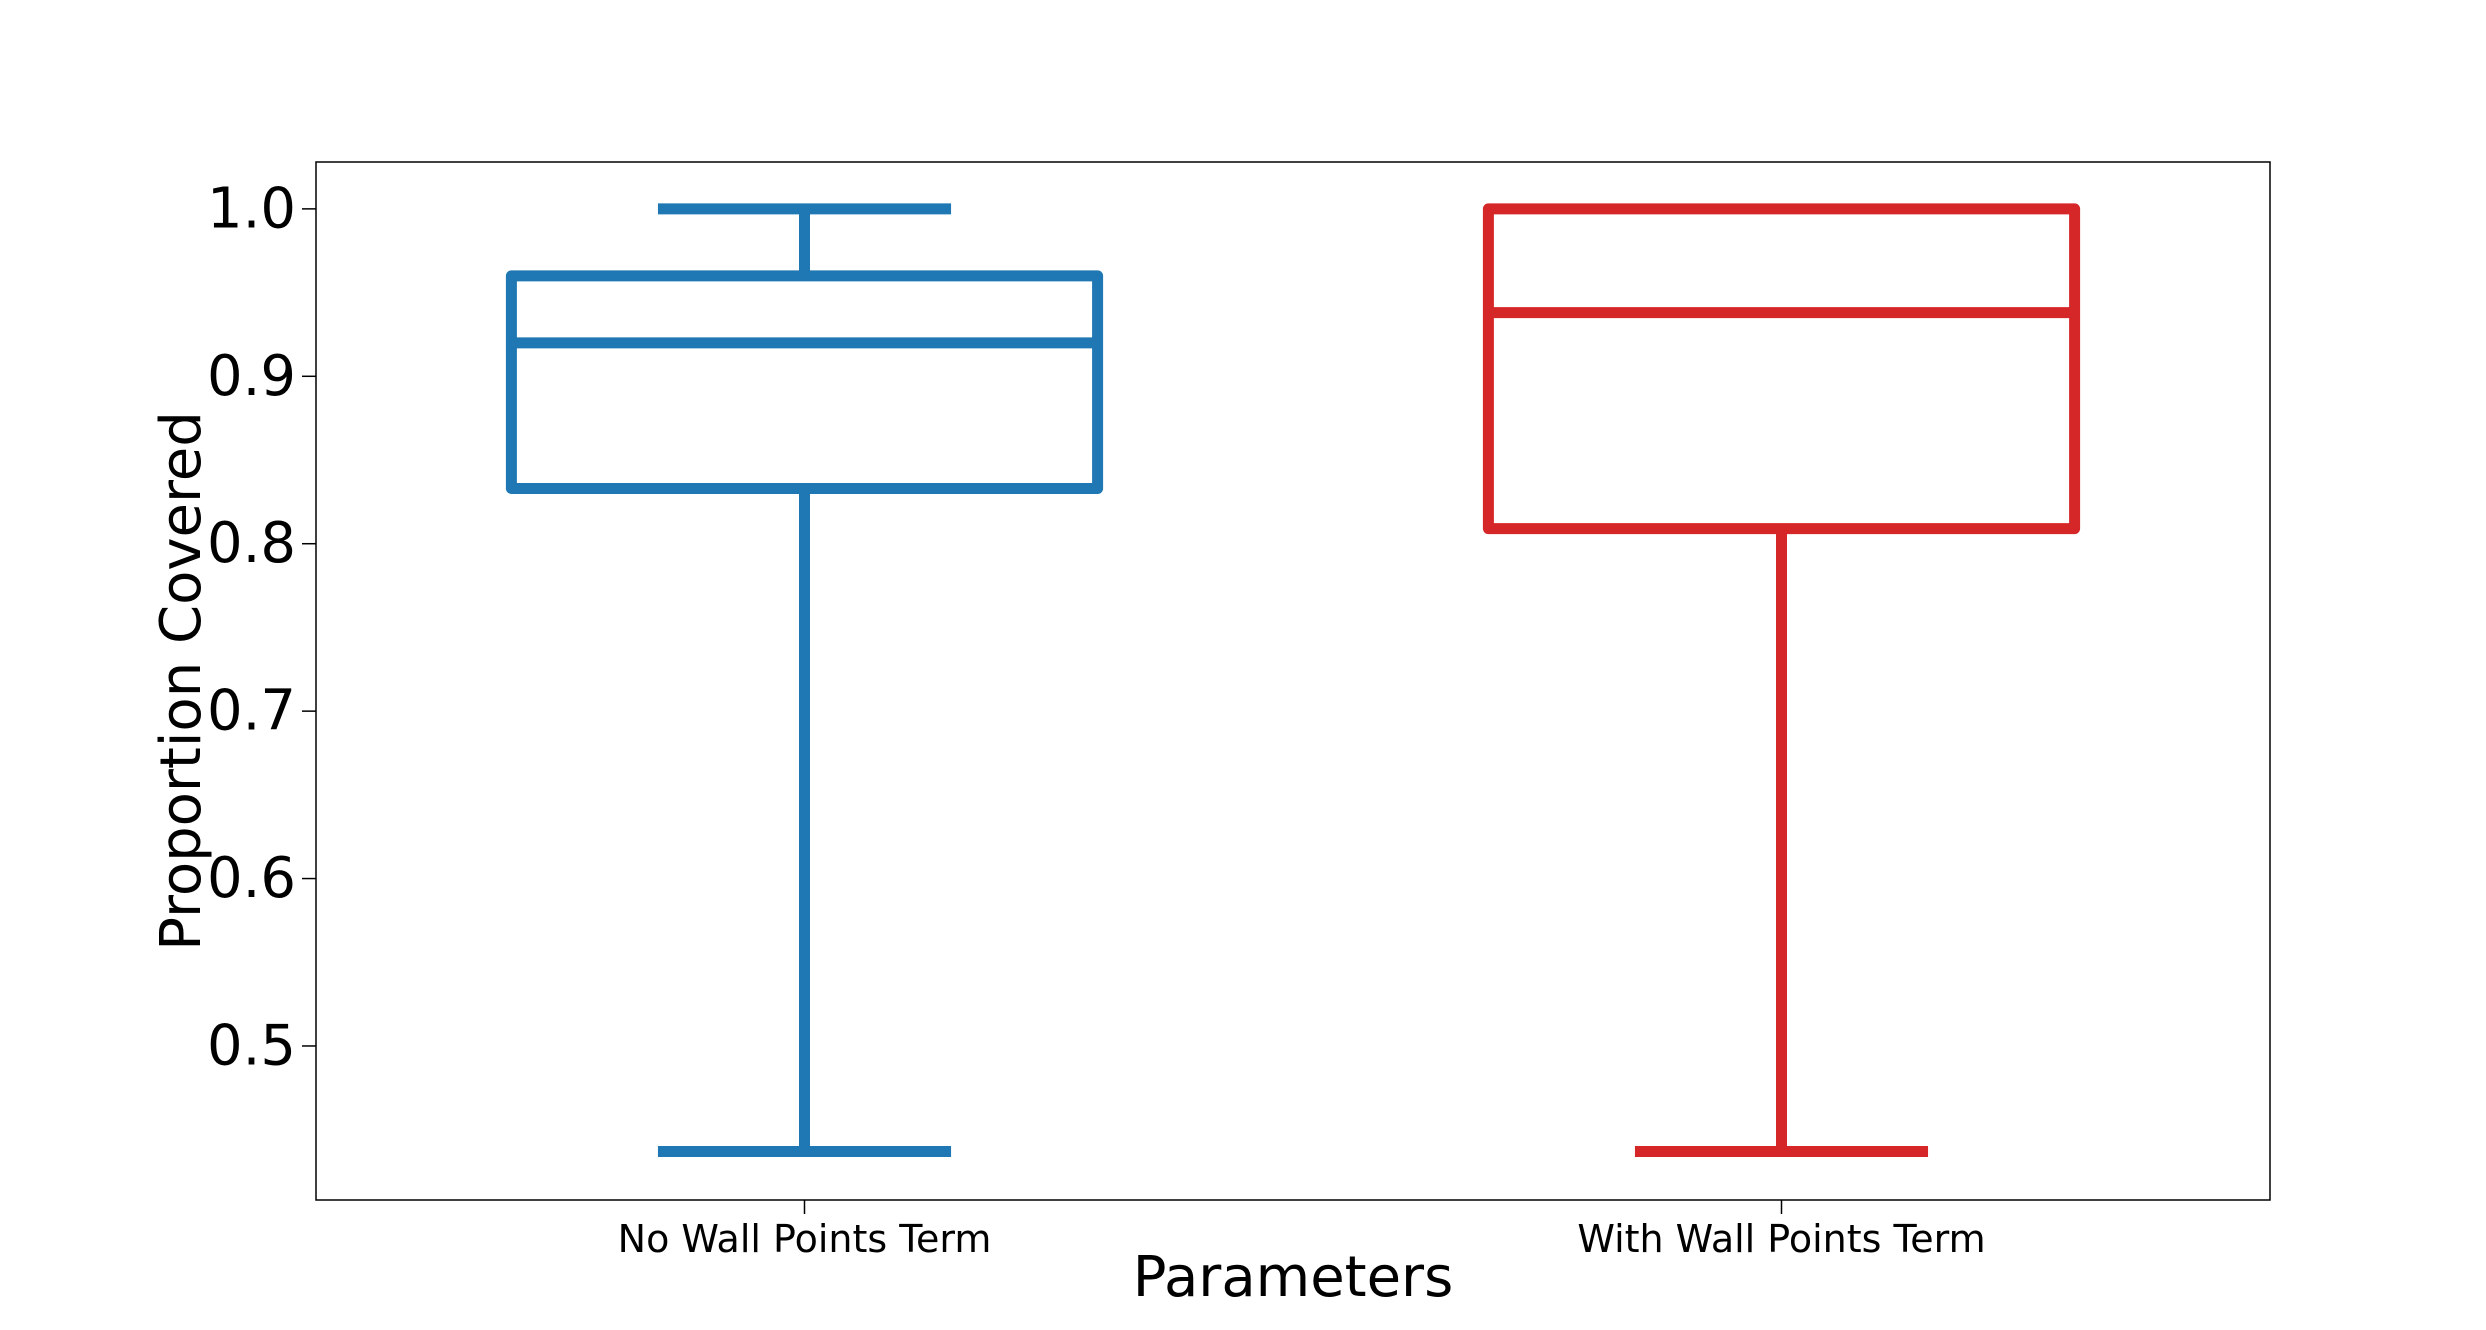 Image resolution: width=2486 pixels, height=1330 pixels. Describe the element at coordinates (251, 1045) in the screenshot. I see `y-tick-label: 0.5` at that location.